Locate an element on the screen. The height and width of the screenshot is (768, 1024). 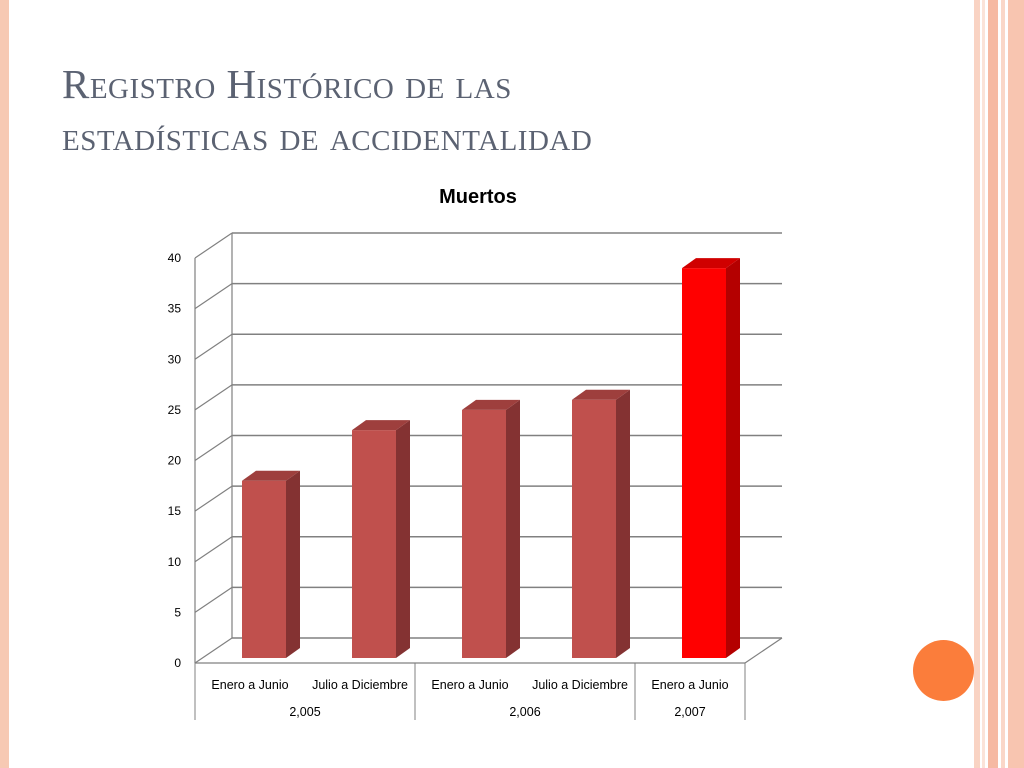
decorative-circle is located at coordinates (943, 670).